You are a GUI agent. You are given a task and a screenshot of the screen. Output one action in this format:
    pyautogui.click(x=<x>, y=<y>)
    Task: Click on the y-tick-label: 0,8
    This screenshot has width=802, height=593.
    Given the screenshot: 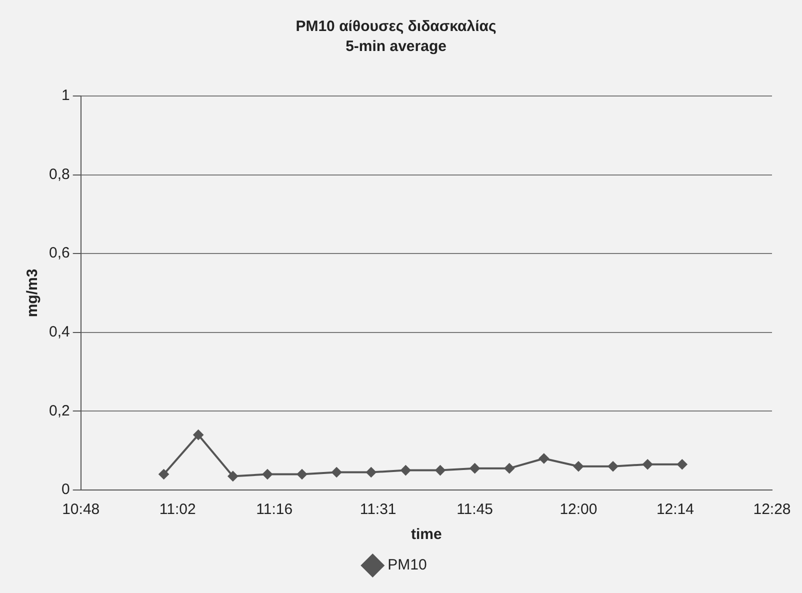 What is the action you would take?
    pyautogui.click(x=59, y=174)
    